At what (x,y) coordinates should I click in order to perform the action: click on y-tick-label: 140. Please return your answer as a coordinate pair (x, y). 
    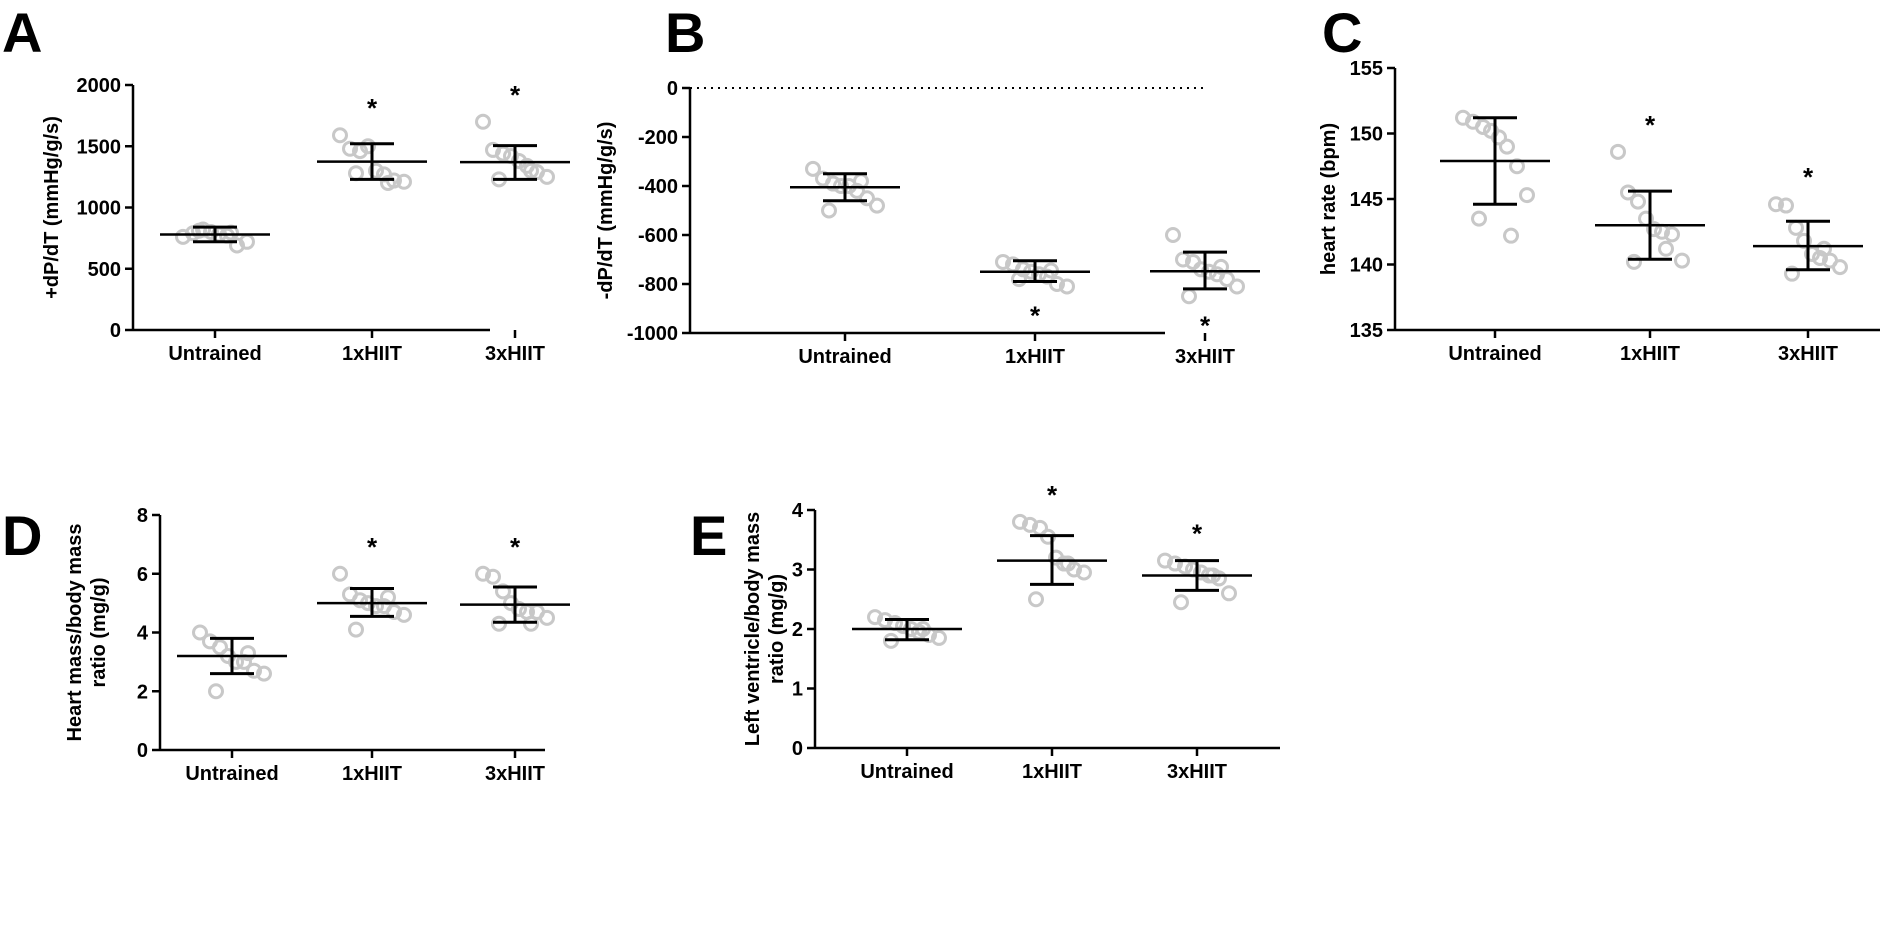
    Looking at the image, I should click on (1366, 266).